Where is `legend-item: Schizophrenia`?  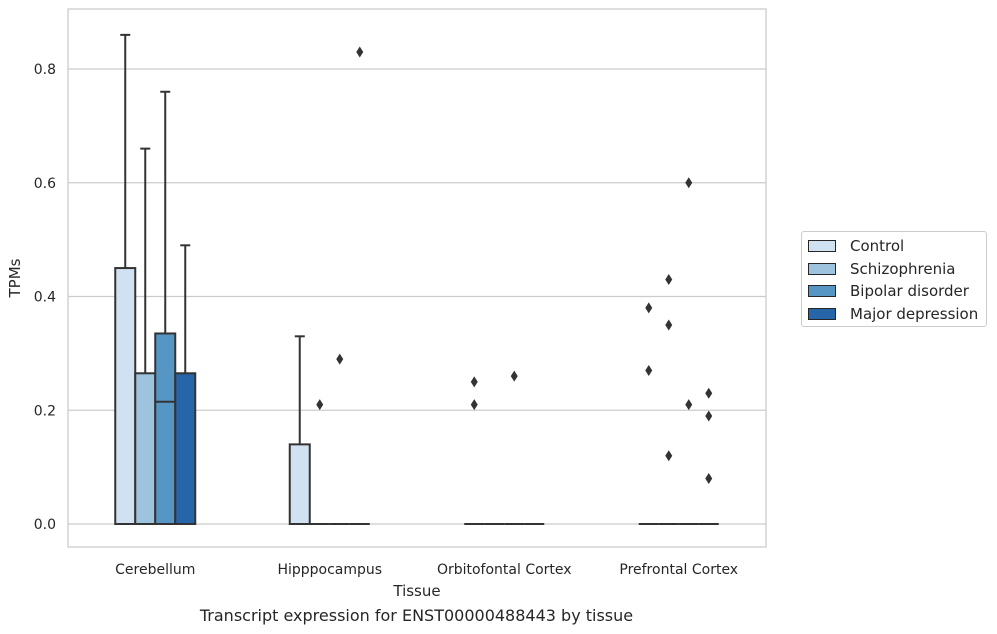 legend-item: Schizophrenia is located at coordinates (881, 269).